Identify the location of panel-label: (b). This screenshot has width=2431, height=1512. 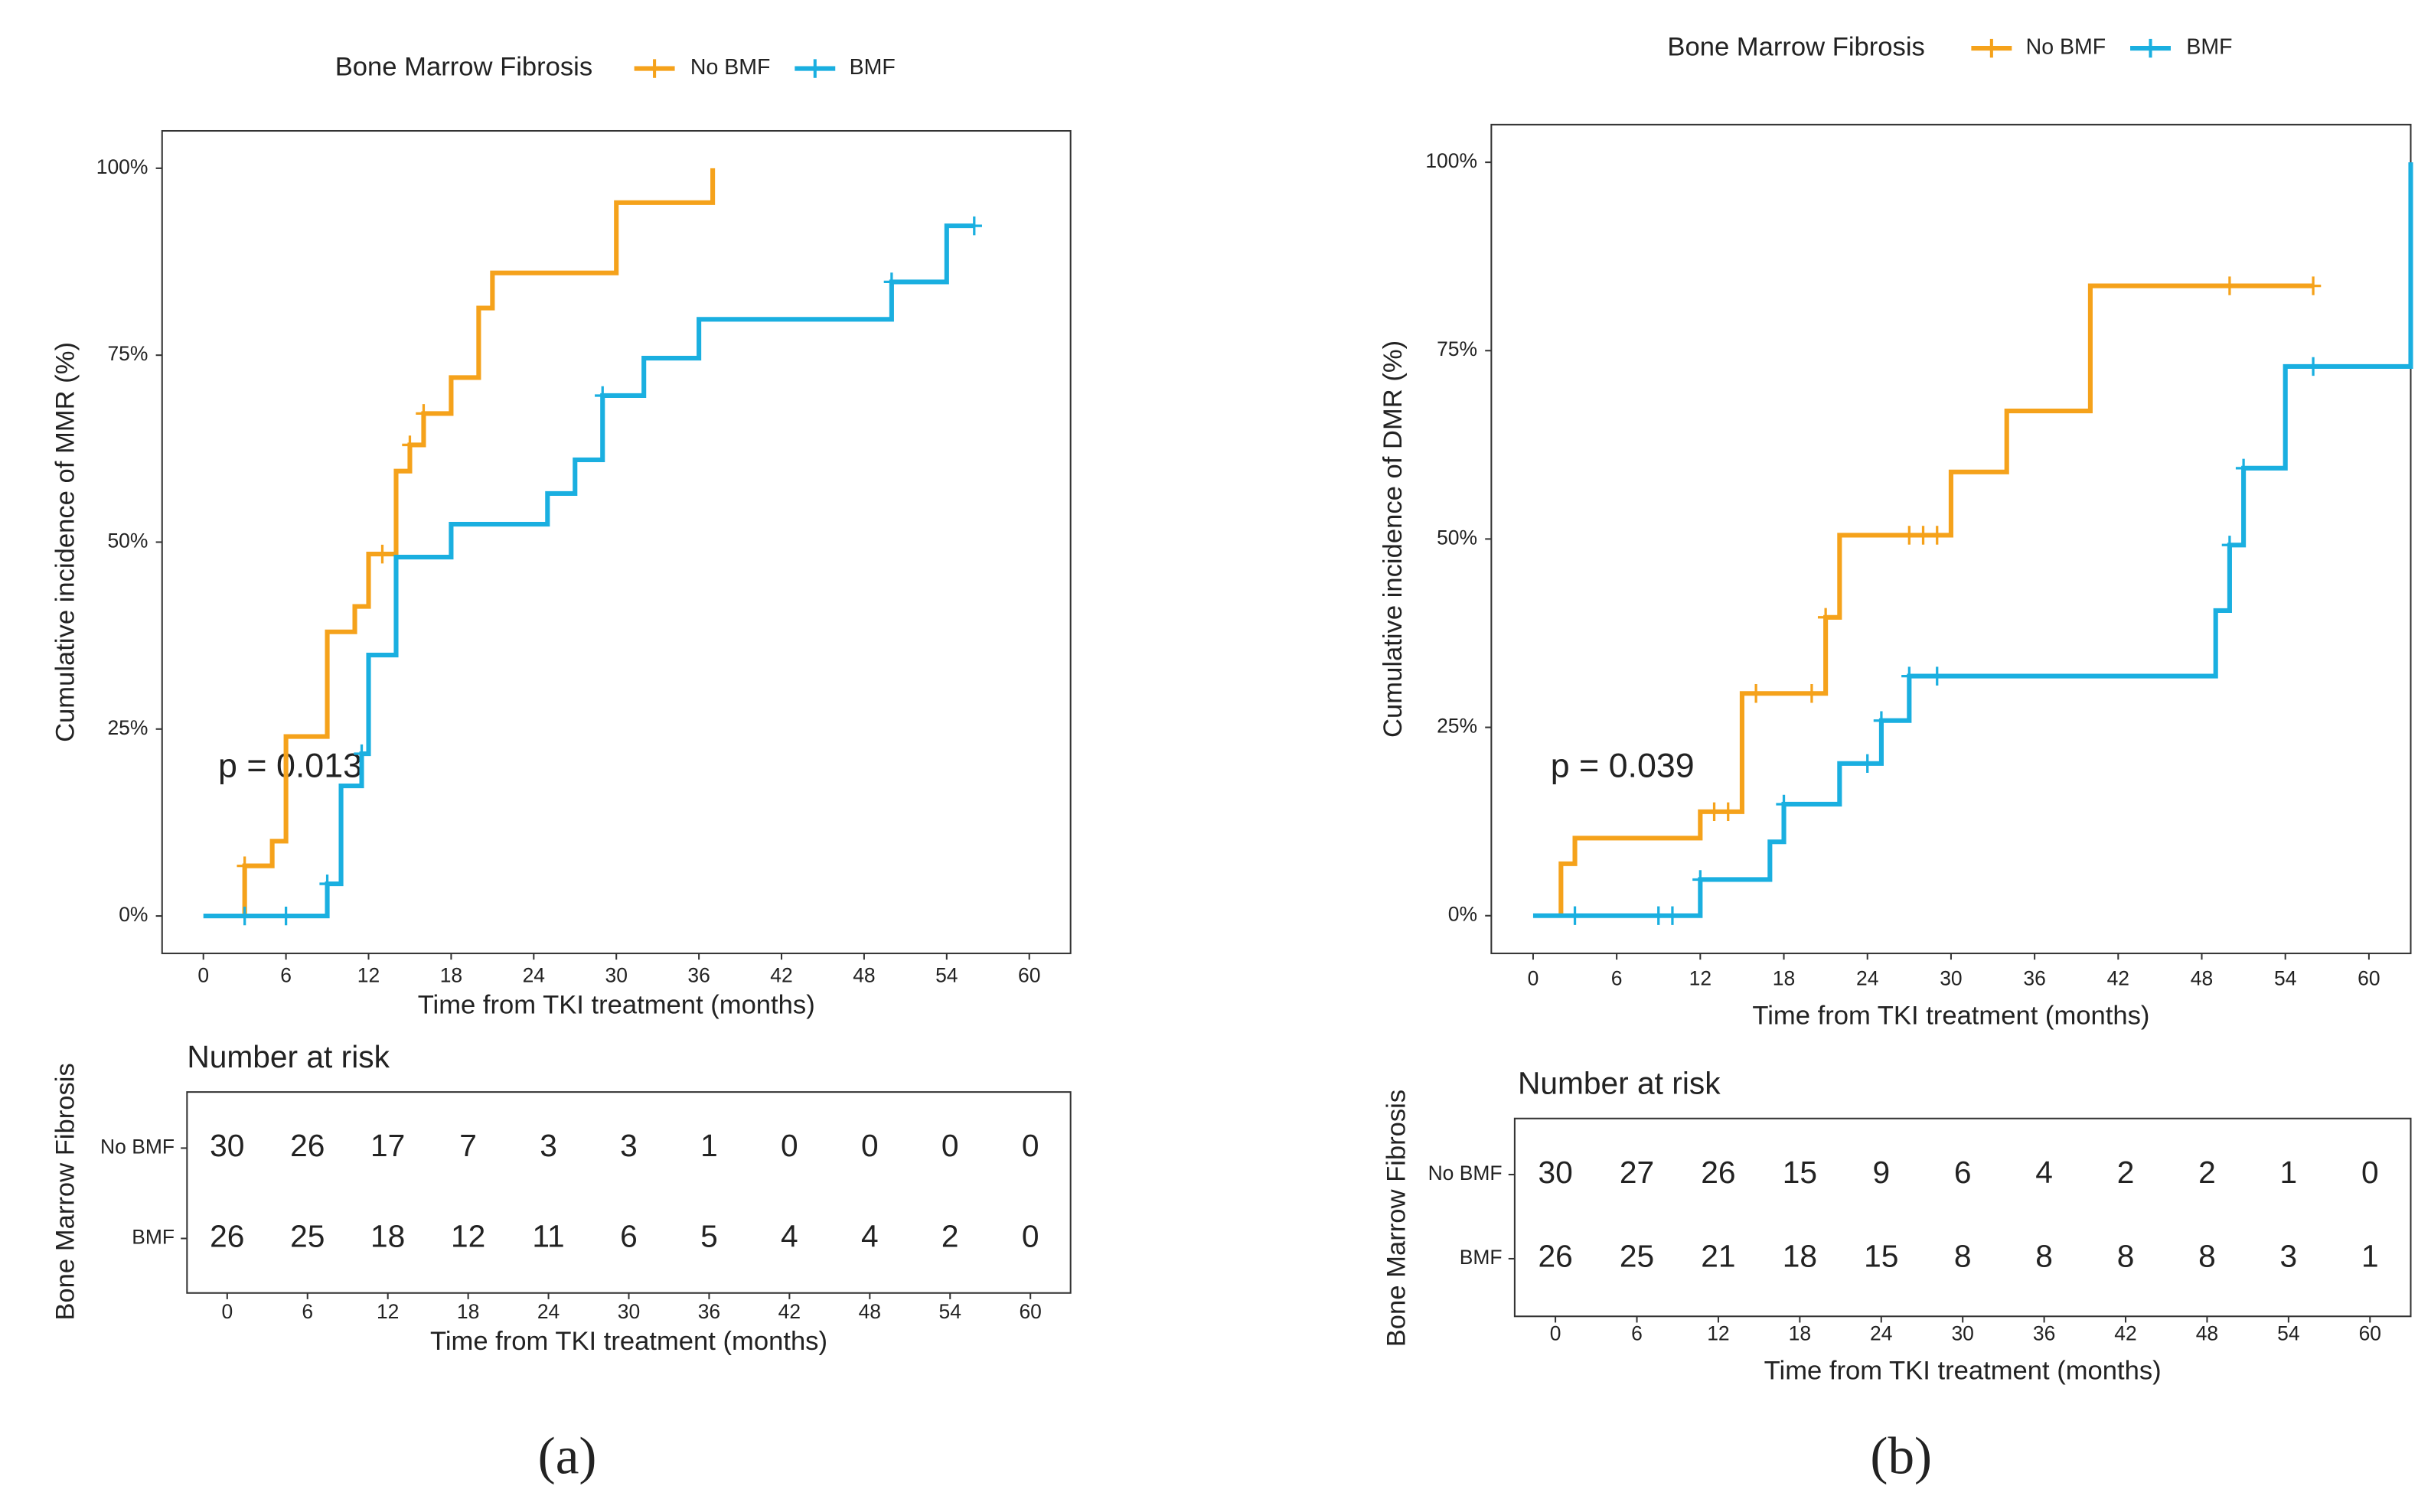
(1901, 1456).